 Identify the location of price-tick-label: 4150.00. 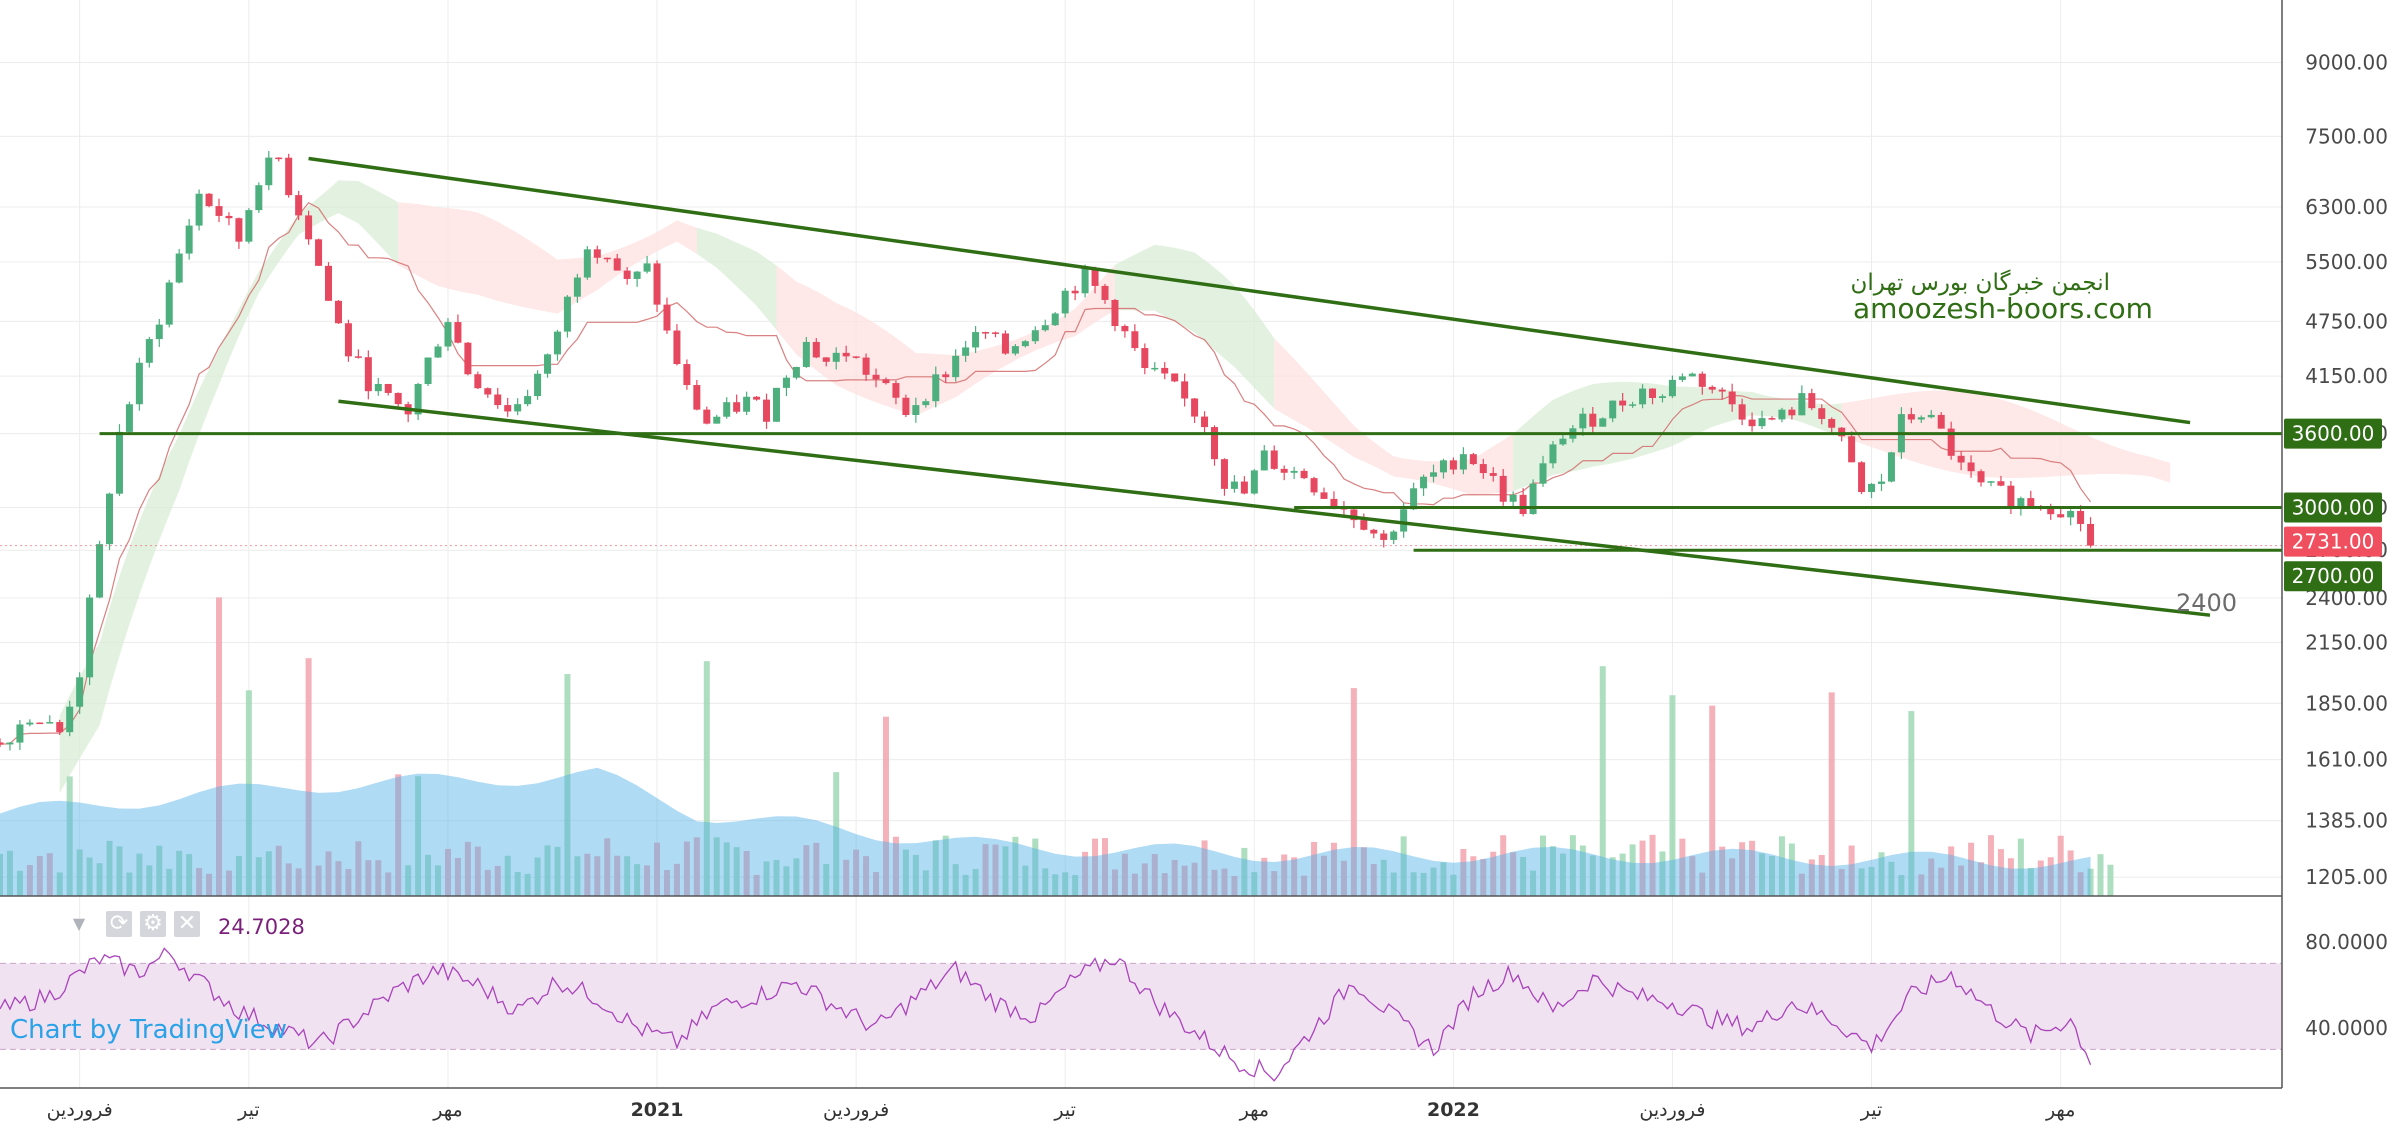
(2346, 376).